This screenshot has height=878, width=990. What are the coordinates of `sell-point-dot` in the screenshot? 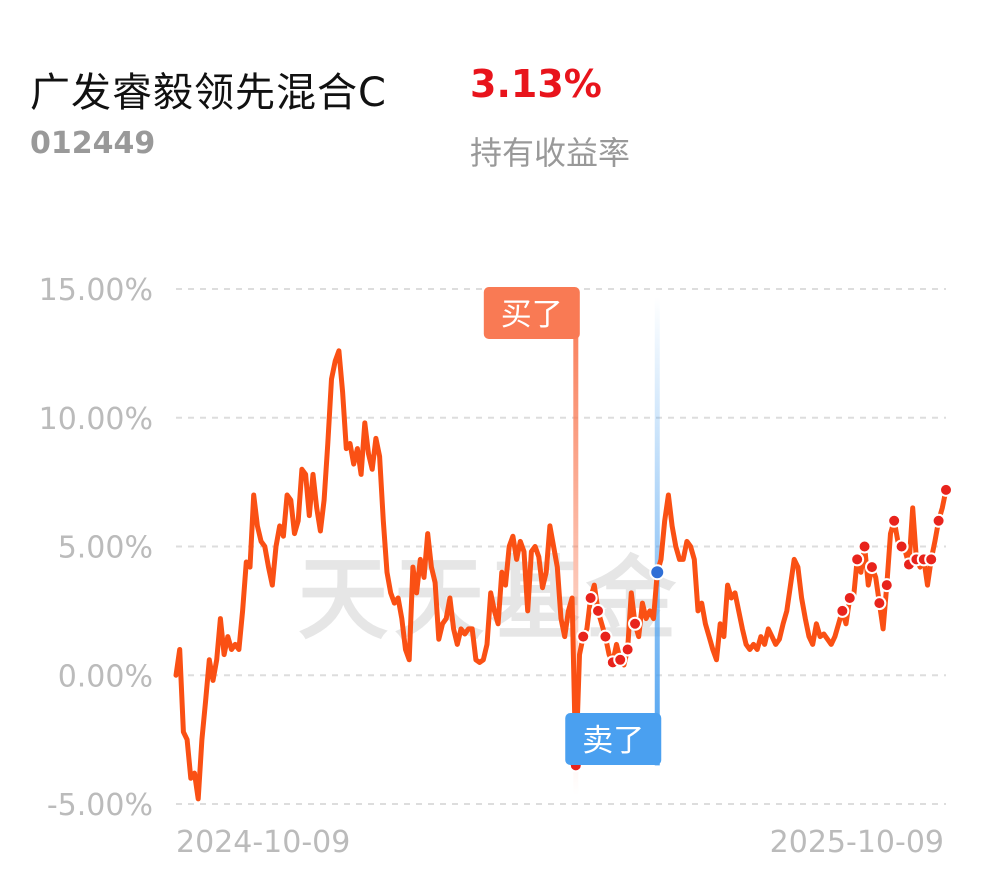 It's located at (657, 572).